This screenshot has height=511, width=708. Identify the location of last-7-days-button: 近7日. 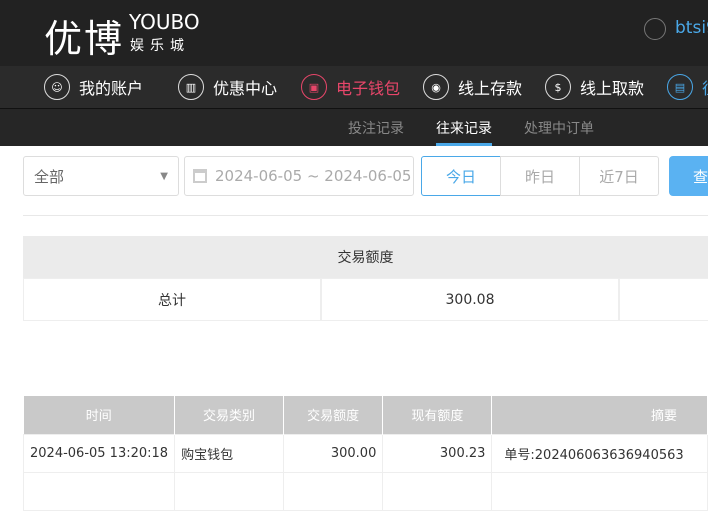
(619, 176).